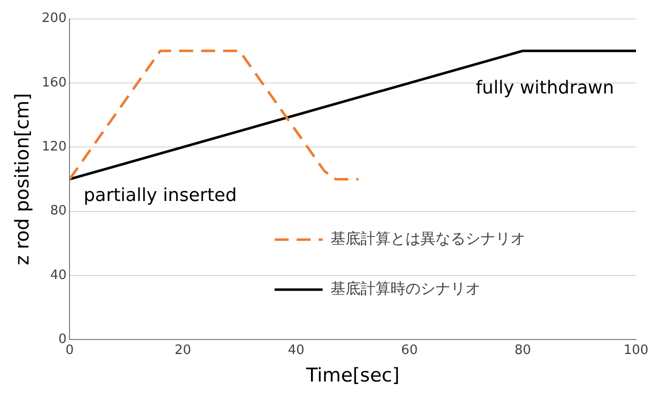 The height and width of the screenshot is (400, 660). What do you see at coordinates (58, 275) in the screenshot?
I see `y-tick-label: 40` at bounding box center [58, 275].